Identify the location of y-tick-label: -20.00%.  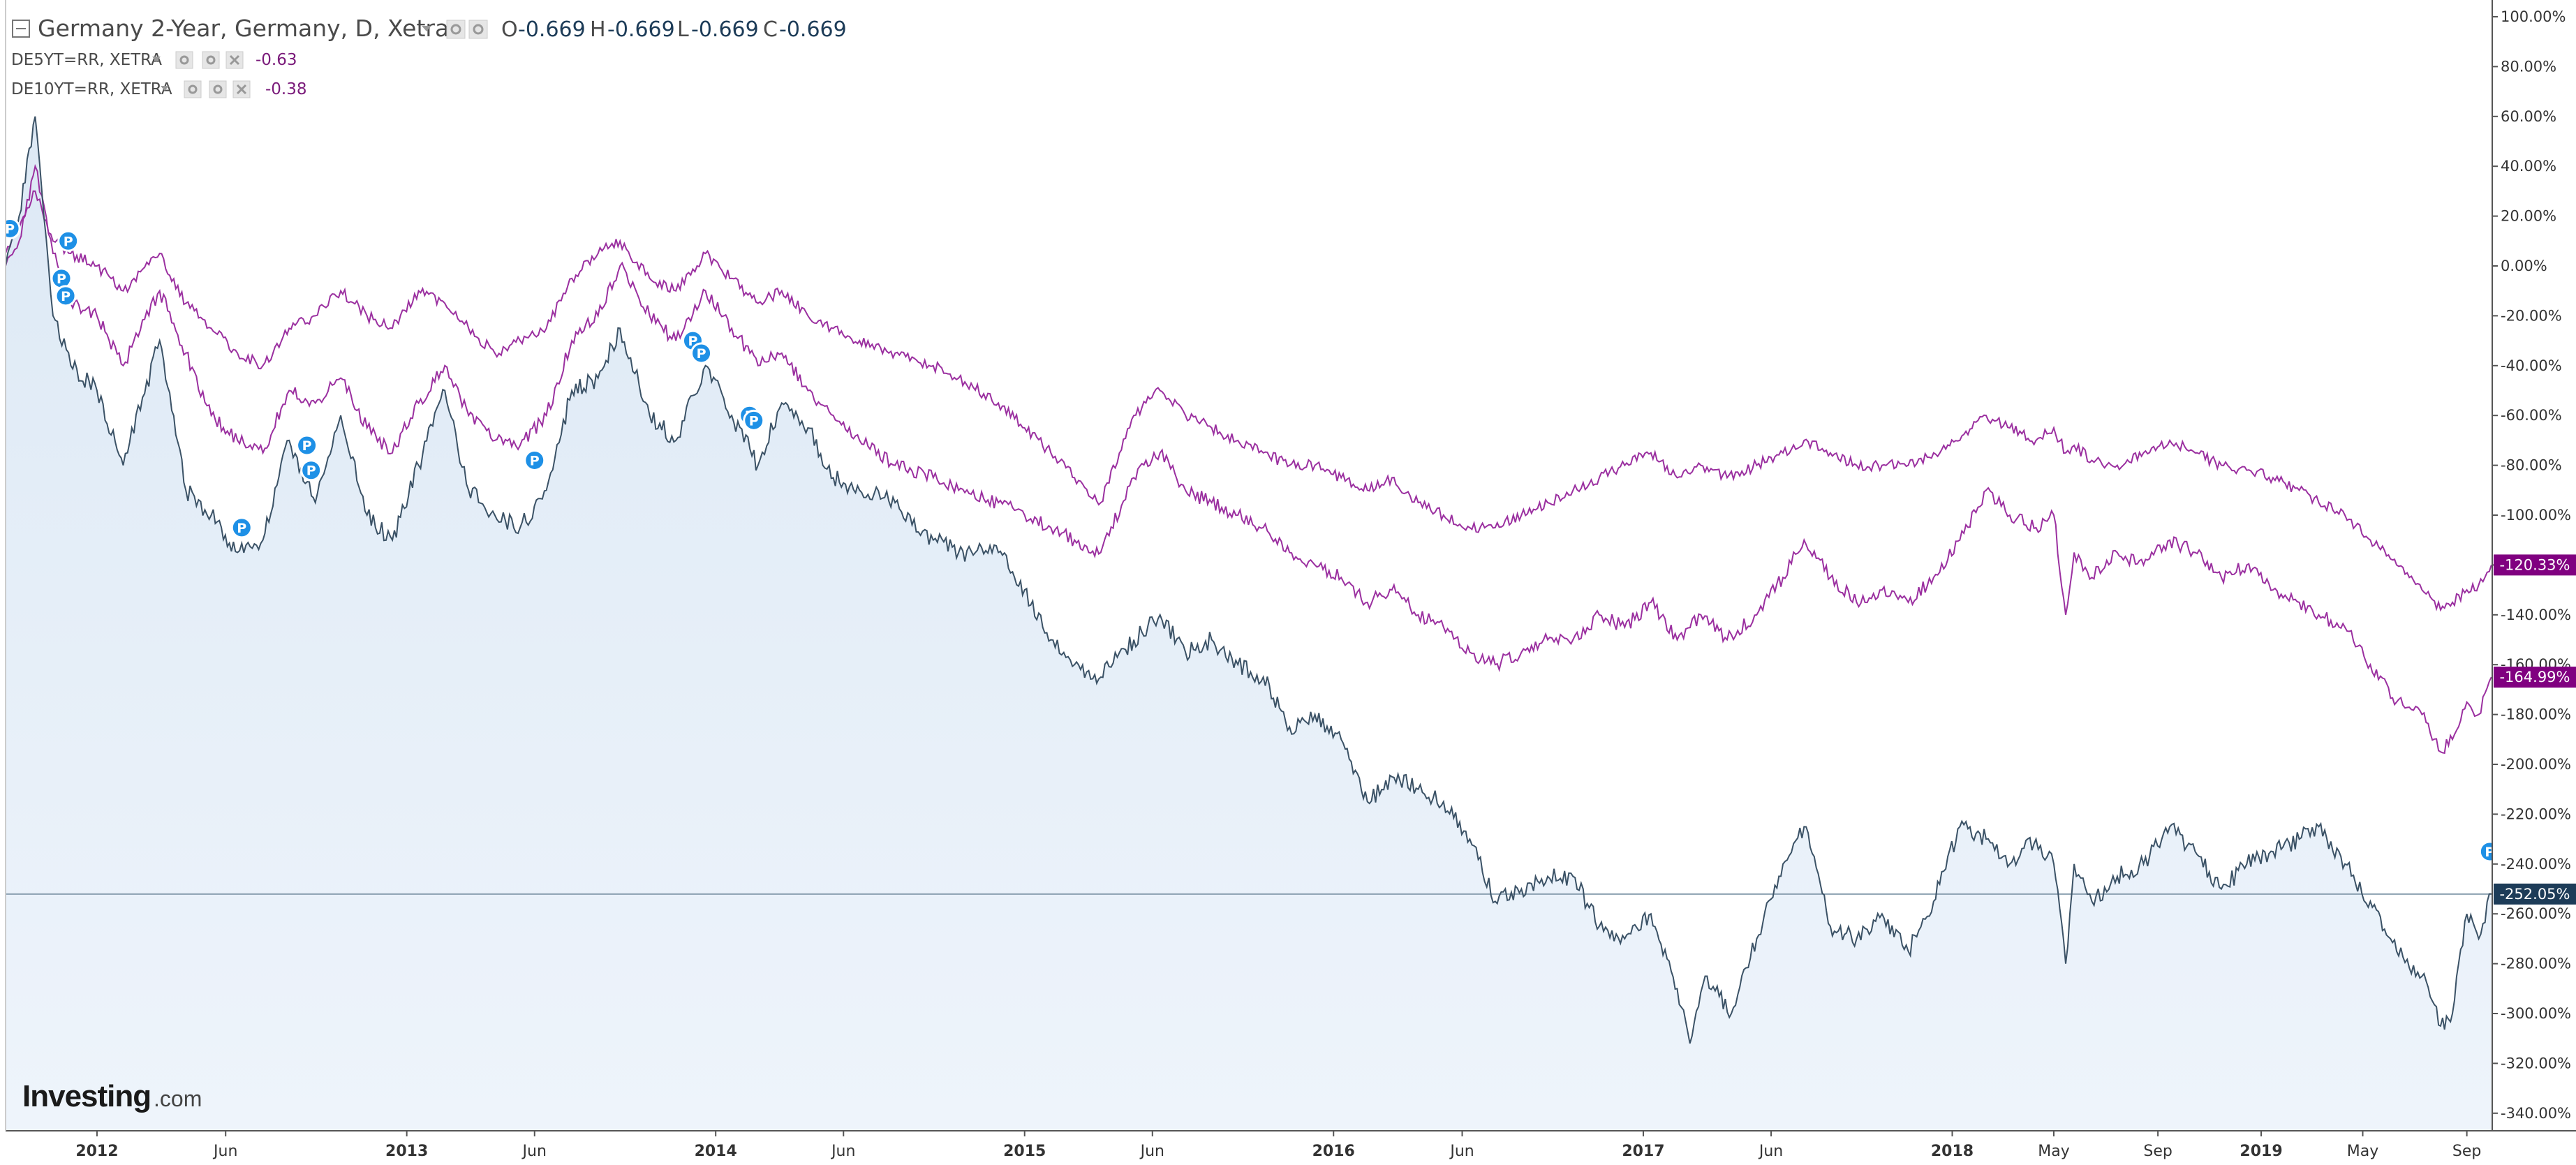
(2531, 315).